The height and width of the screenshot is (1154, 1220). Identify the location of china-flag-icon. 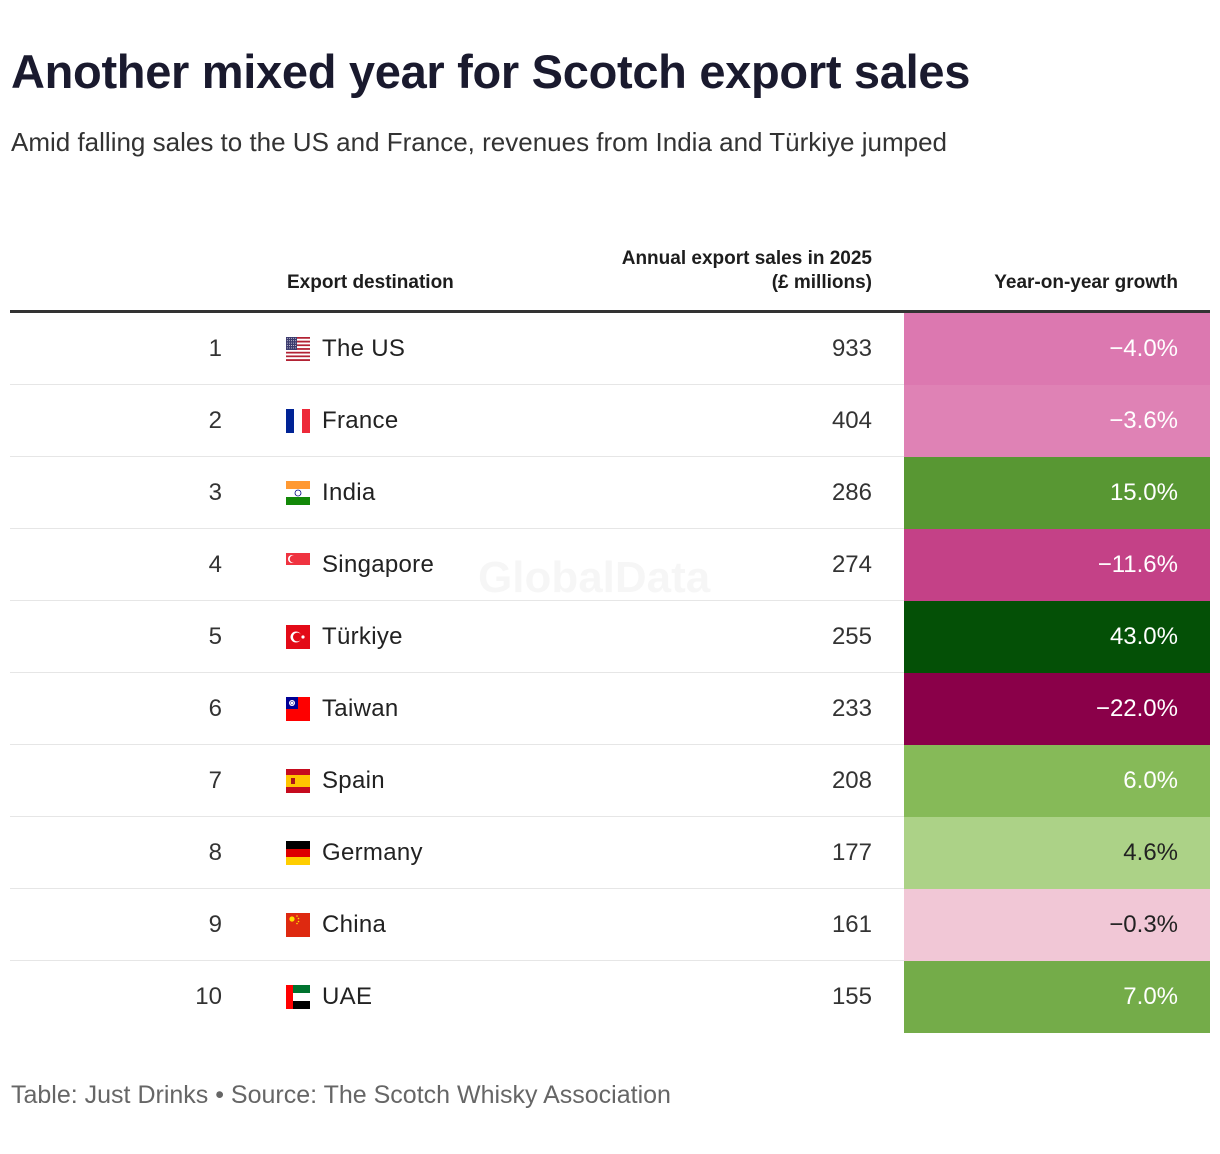
(298, 925).